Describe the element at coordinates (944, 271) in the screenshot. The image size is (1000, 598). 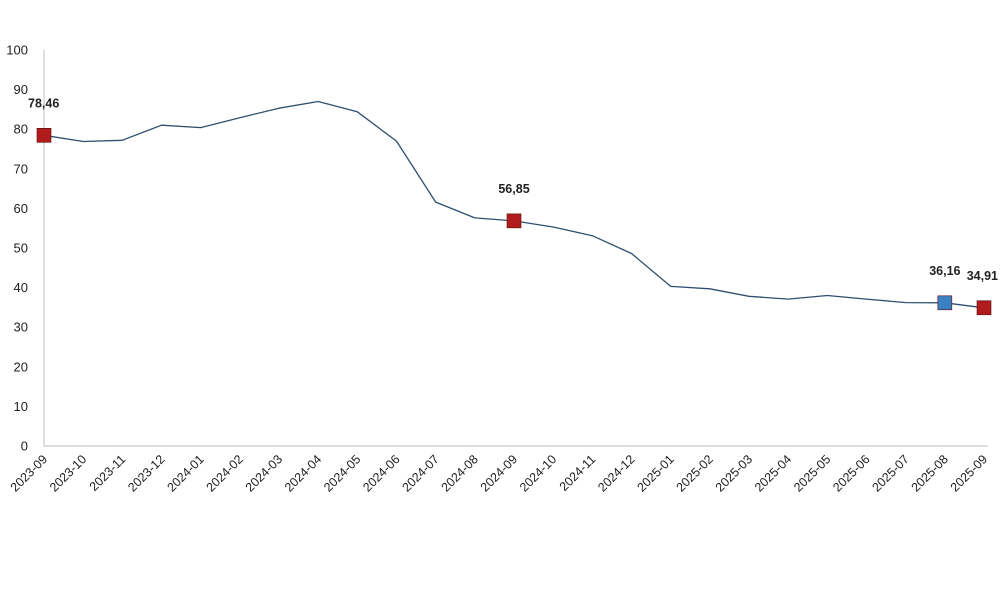
I see `data-label: 36,16` at that location.